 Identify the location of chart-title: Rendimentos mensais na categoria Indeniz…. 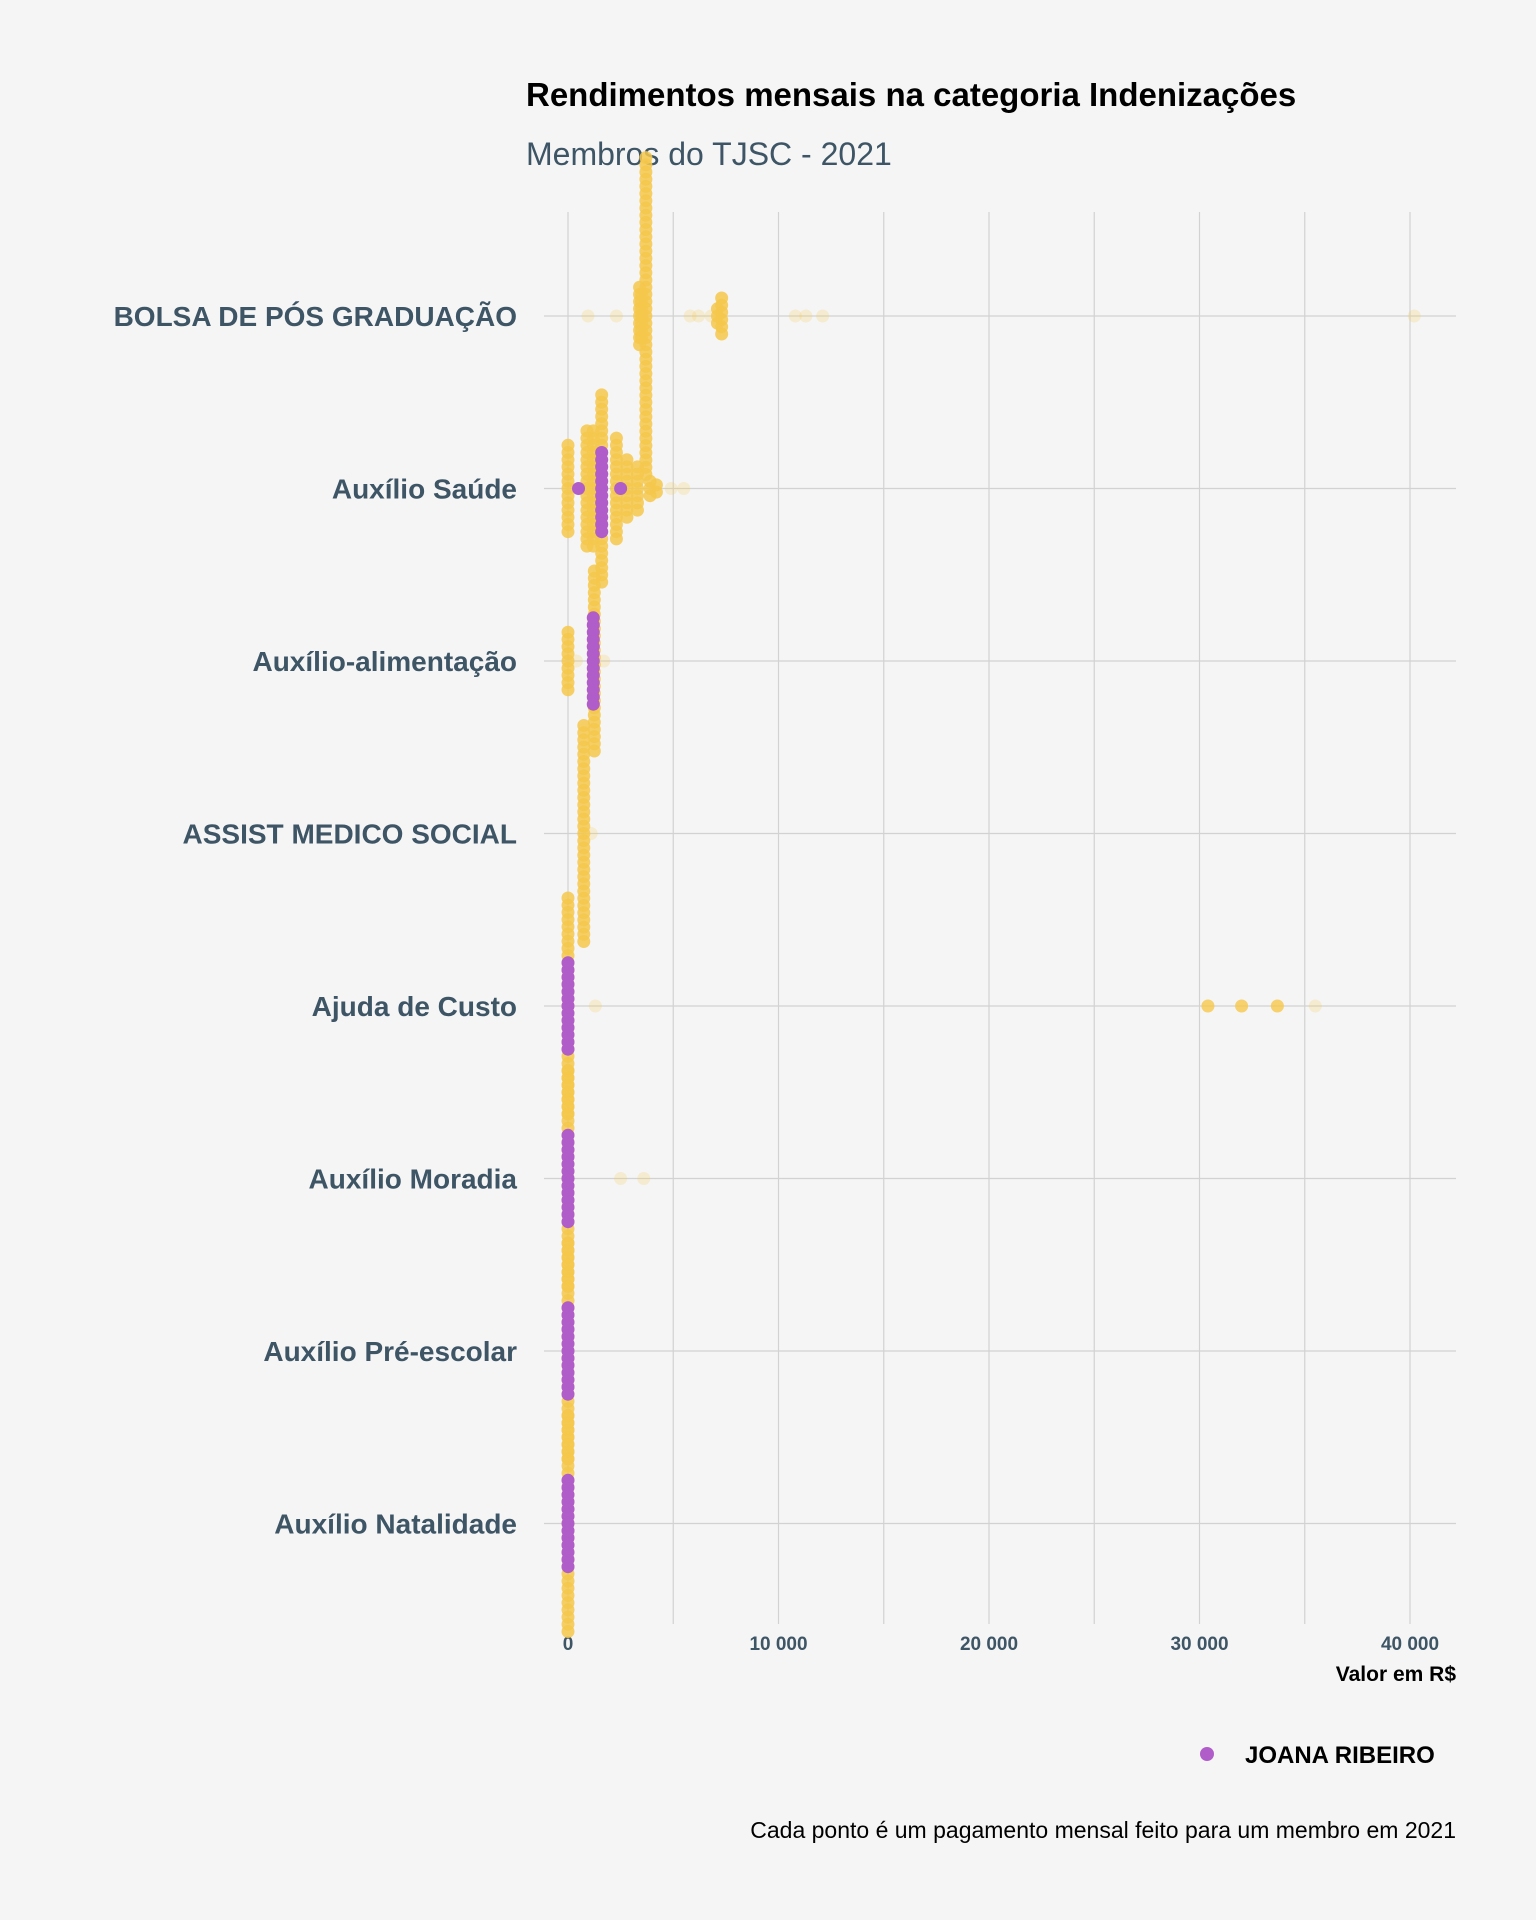
(911, 94).